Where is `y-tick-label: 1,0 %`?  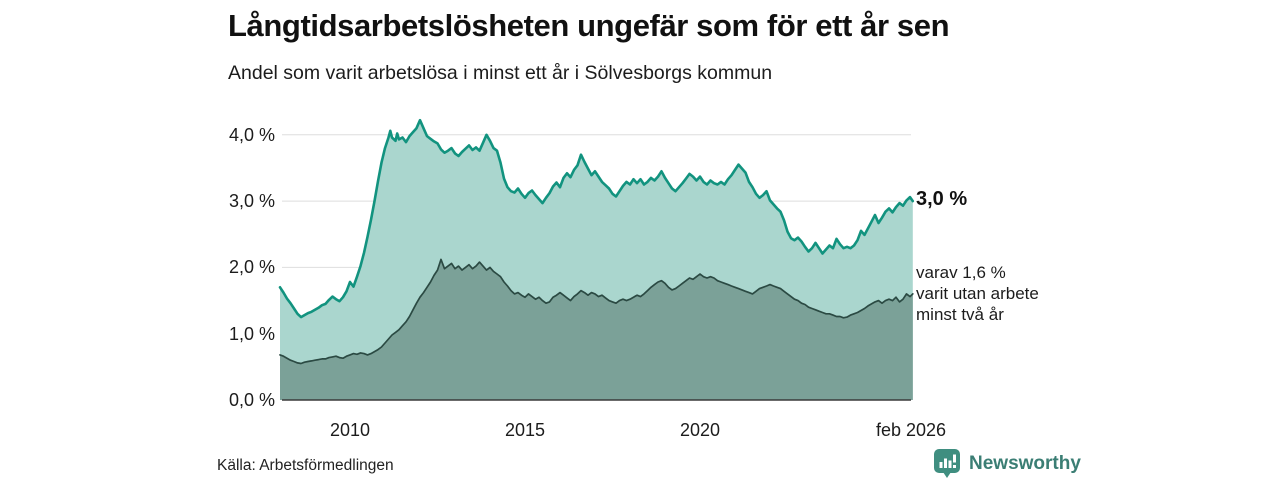 y-tick-label: 1,0 % is located at coordinates (251, 333).